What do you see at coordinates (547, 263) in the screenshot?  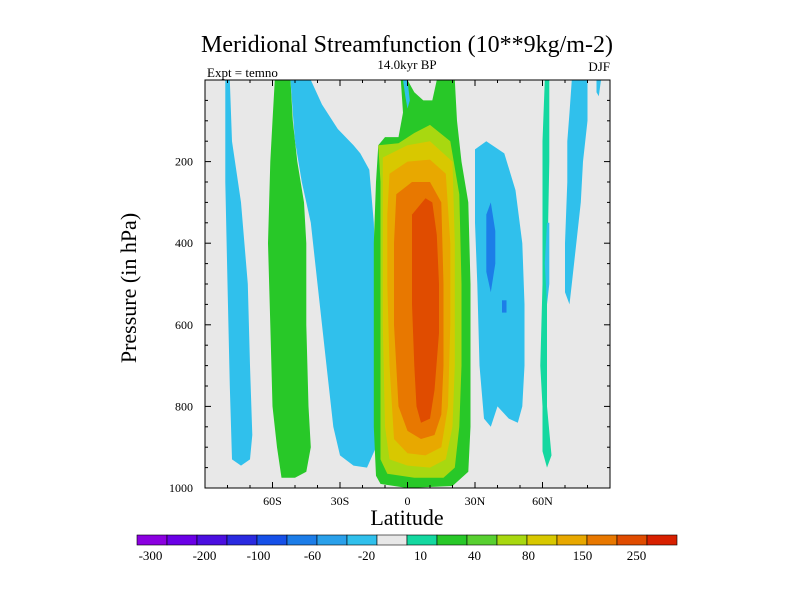 I see `region-northern-cyan-sliver` at bounding box center [547, 263].